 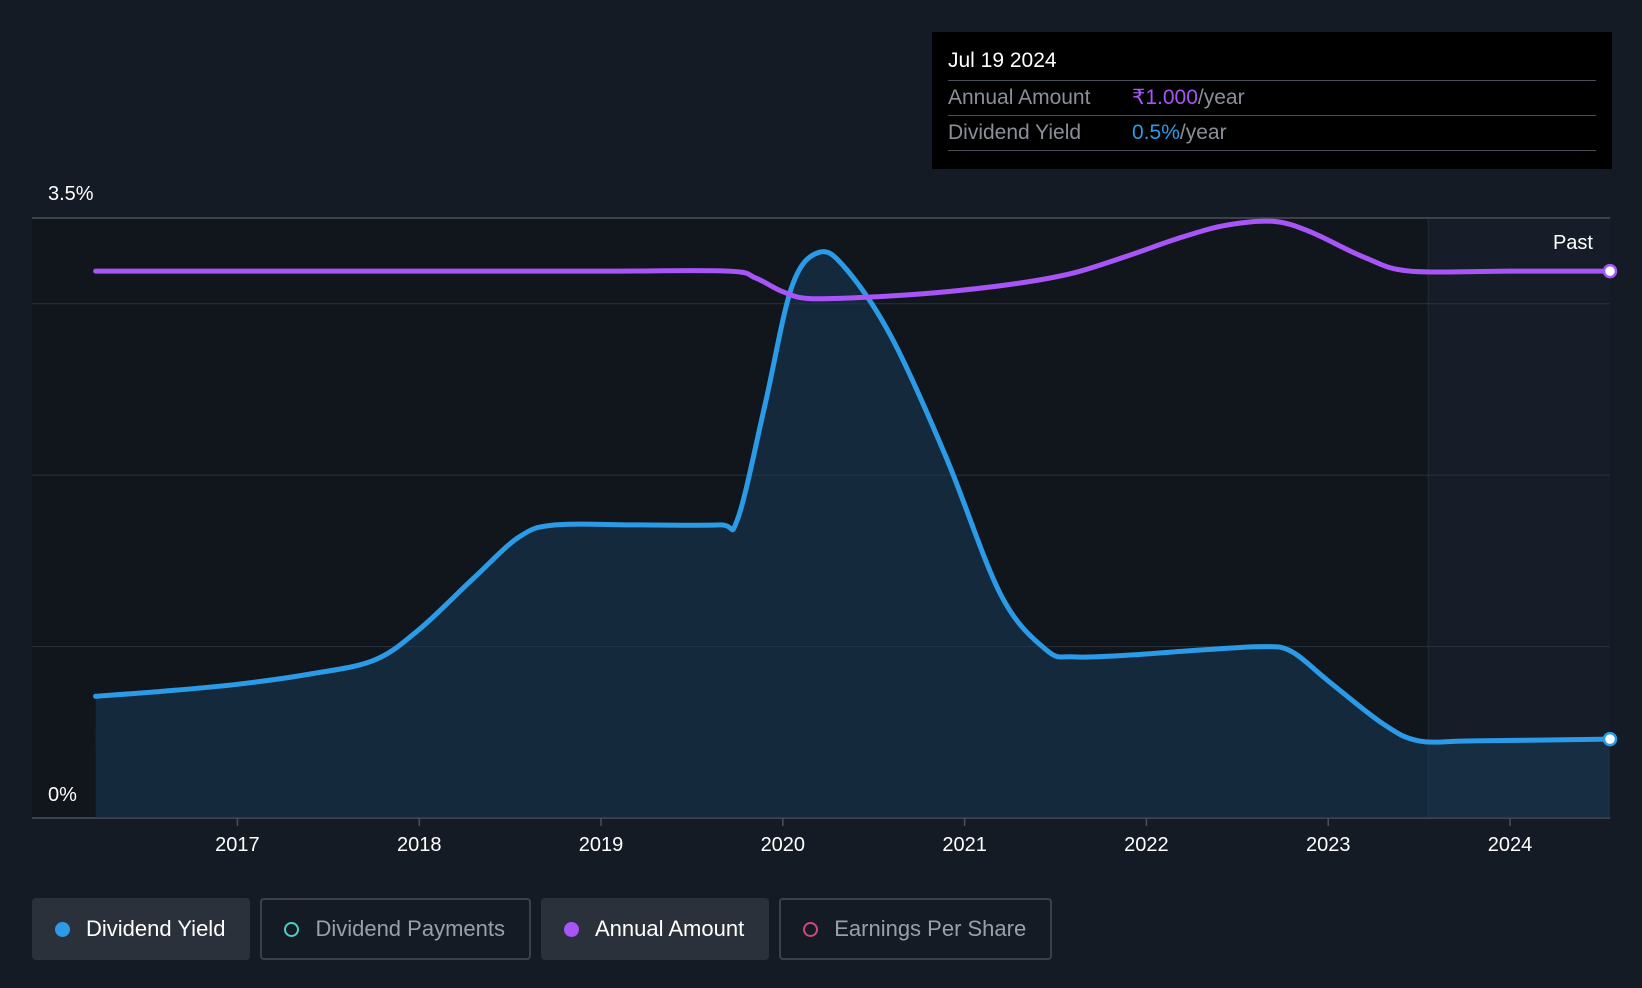 I want to click on tooltip-label: Annual Amount, so click(x=1019, y=97).